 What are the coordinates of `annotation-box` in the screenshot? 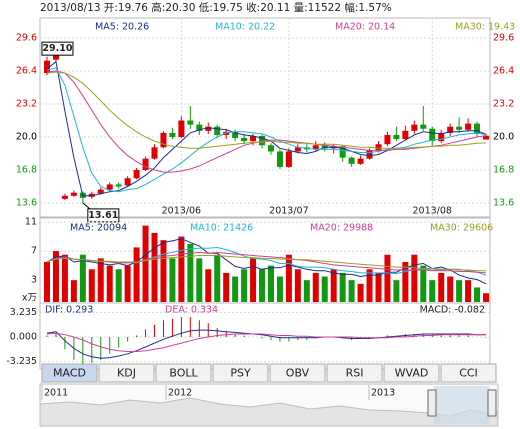 It's located at (103, 215).